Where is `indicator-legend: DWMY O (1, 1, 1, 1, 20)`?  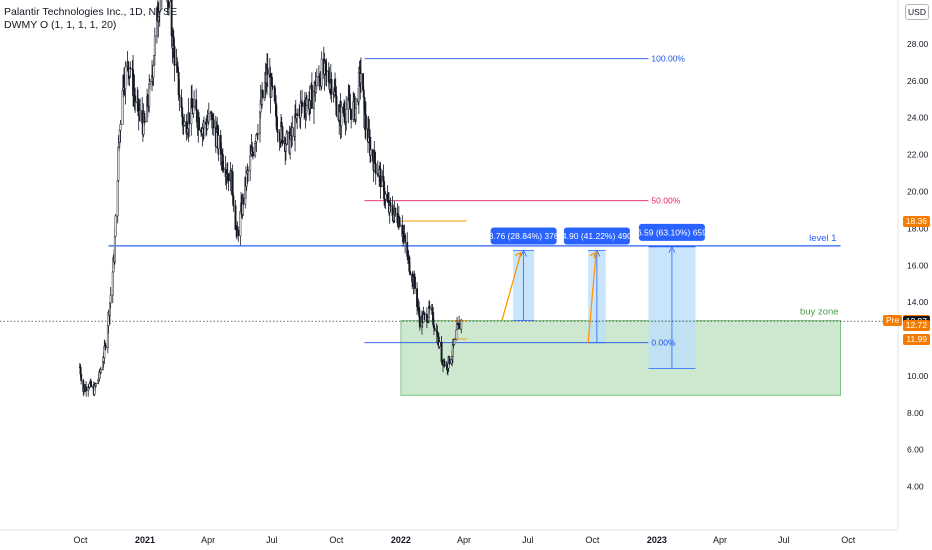 indicator-legend: DWMY O (1, 1, 1, 1, 20) is located at coordinates (60, 25).